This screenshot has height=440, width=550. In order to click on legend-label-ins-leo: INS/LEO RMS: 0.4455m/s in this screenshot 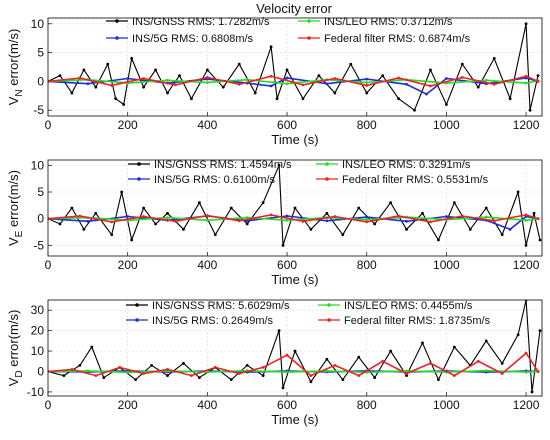, I will do `click(408, 306)`.